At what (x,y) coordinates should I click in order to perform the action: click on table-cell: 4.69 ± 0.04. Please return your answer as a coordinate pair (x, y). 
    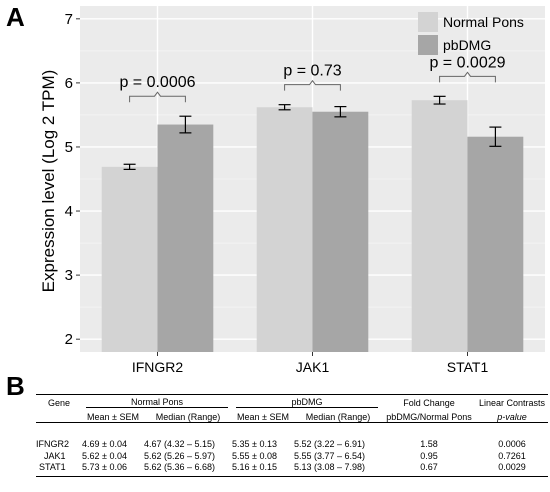
    Looking at the image, I should click on (104, 444).